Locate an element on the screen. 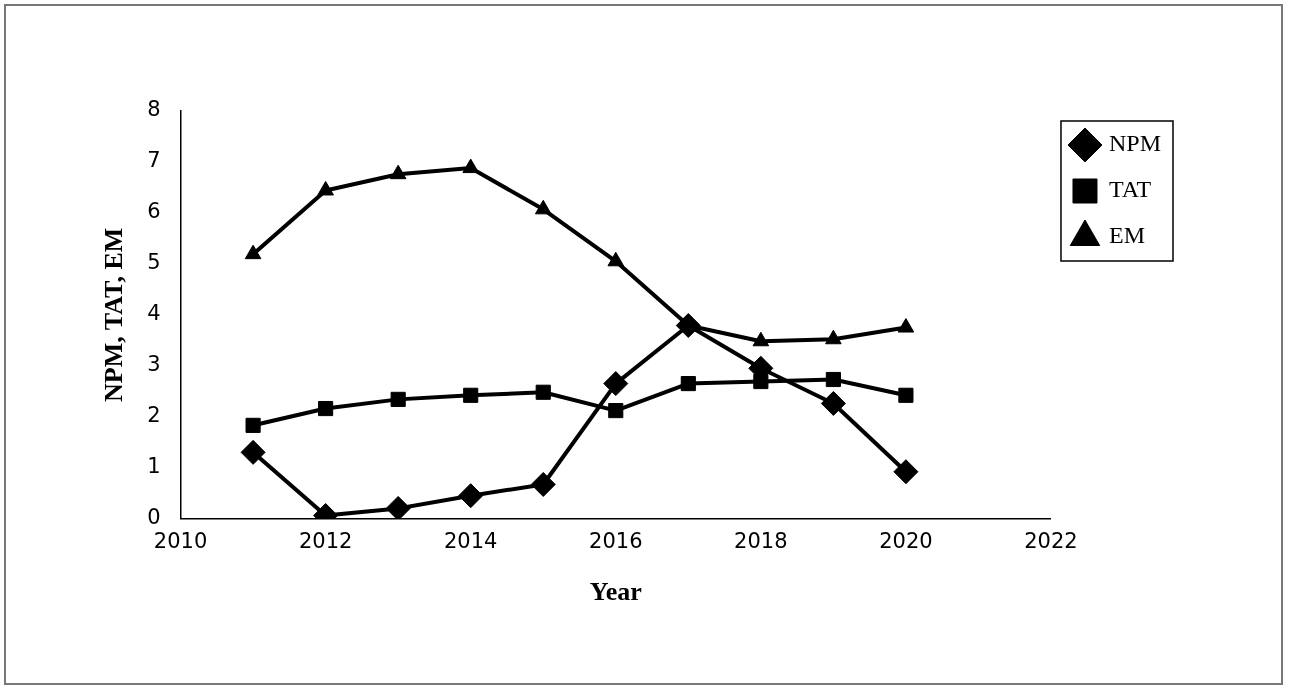 The image size is (1289, 691). x-axis-title: Year is located at coordinates (615, 592).